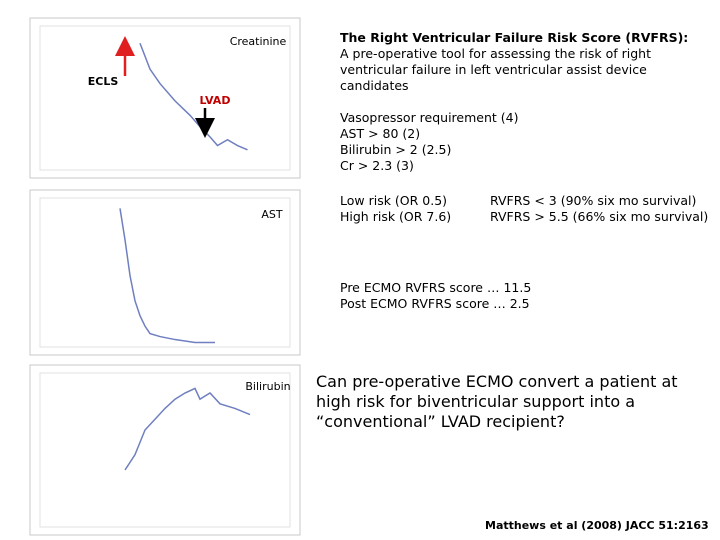 The image size is (720, 540). I want to click on risk-cell: Low risk (OR 0.5), so click(394, 200).